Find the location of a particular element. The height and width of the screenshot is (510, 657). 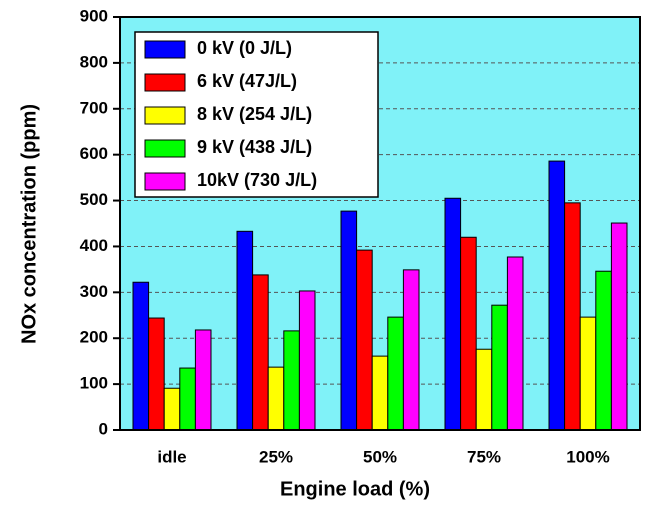

y-tick-label: 100 is located at coordinates (94, 383).